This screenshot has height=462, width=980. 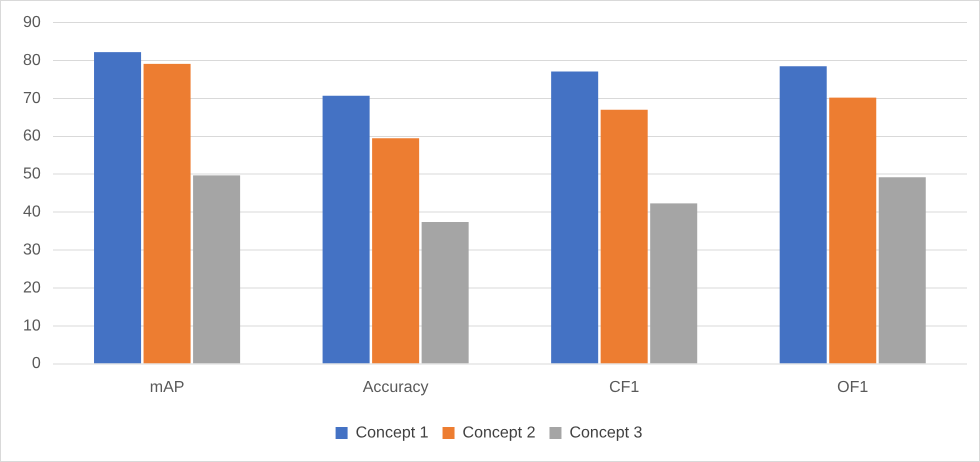 I want to click on legend-label: Concept 2, so click(x=499, y=433).